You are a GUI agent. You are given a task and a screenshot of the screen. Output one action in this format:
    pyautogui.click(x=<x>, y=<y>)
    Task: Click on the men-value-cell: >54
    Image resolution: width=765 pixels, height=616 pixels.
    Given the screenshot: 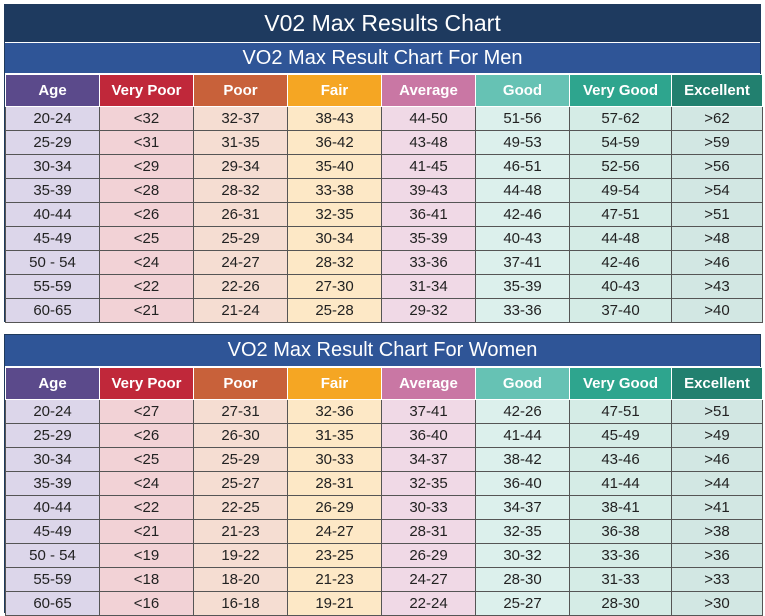 What is the action you would take?
    pyautogui.click(x=717, y=190)
    